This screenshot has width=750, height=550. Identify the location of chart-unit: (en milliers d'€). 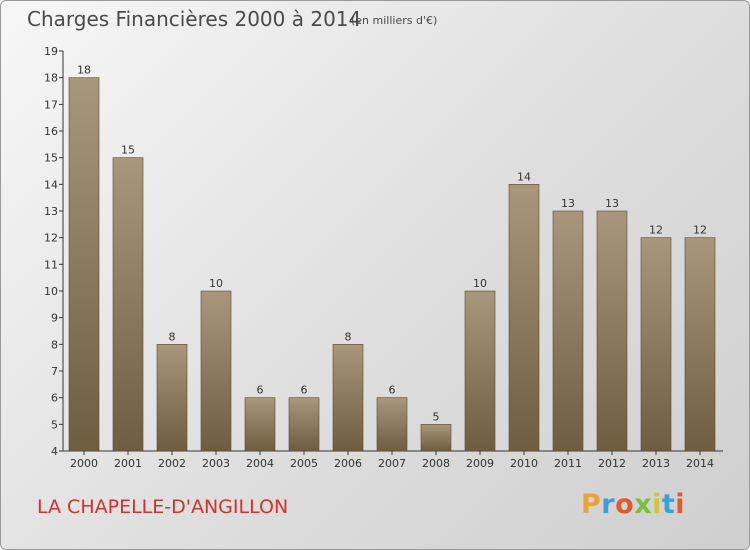
(394, 20).